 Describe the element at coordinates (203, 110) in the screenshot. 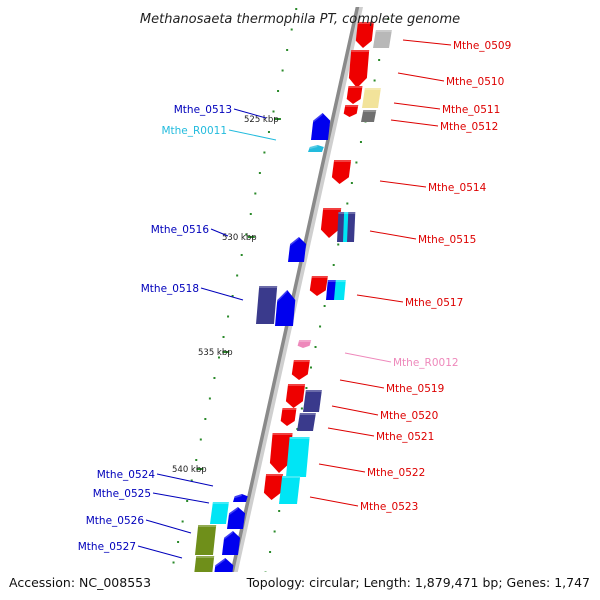

I see `gene-label-left: Mthe_0513` at that location.